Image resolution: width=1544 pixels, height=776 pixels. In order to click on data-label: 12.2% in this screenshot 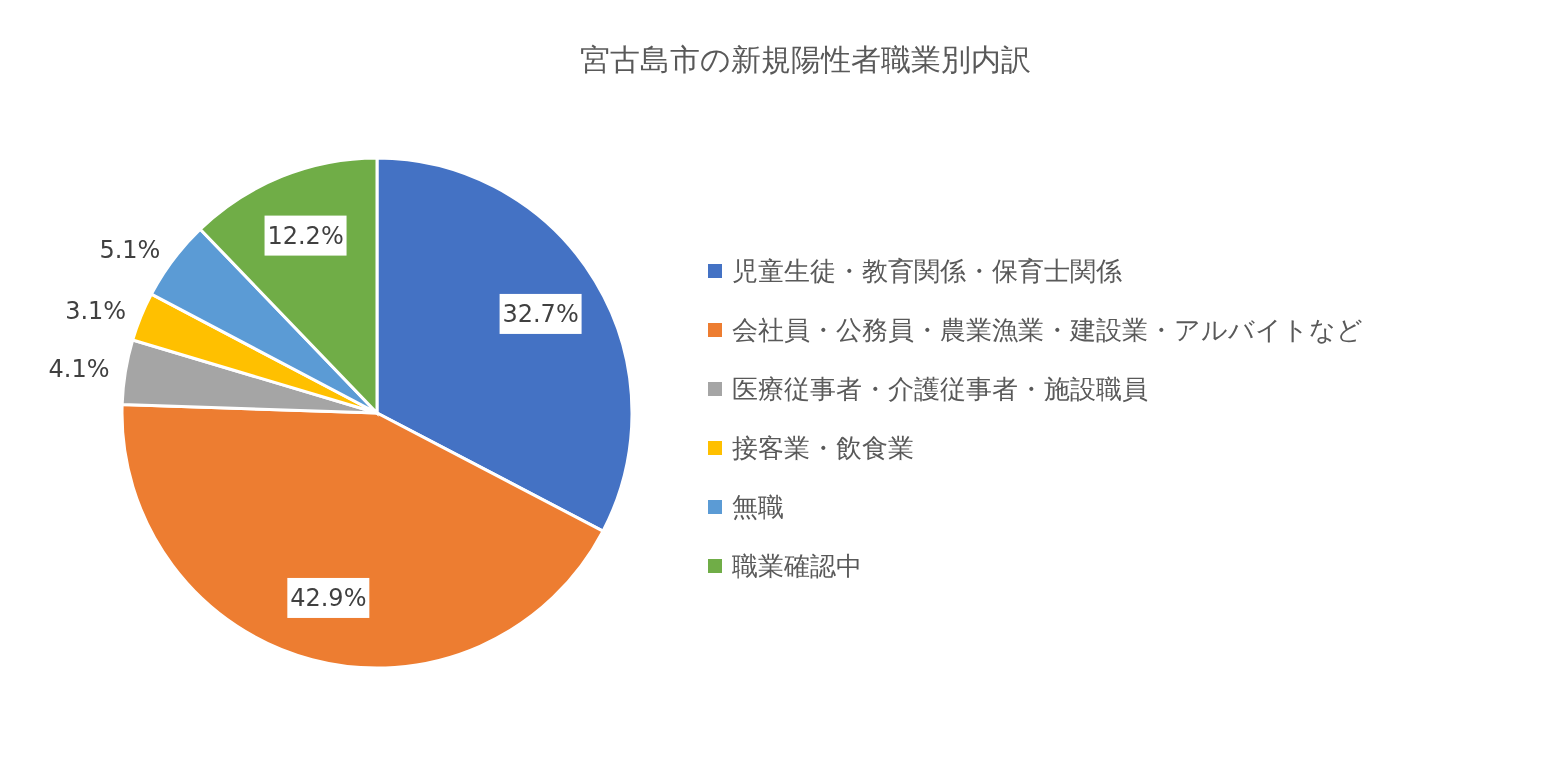, I will do `click(305, 235)`.